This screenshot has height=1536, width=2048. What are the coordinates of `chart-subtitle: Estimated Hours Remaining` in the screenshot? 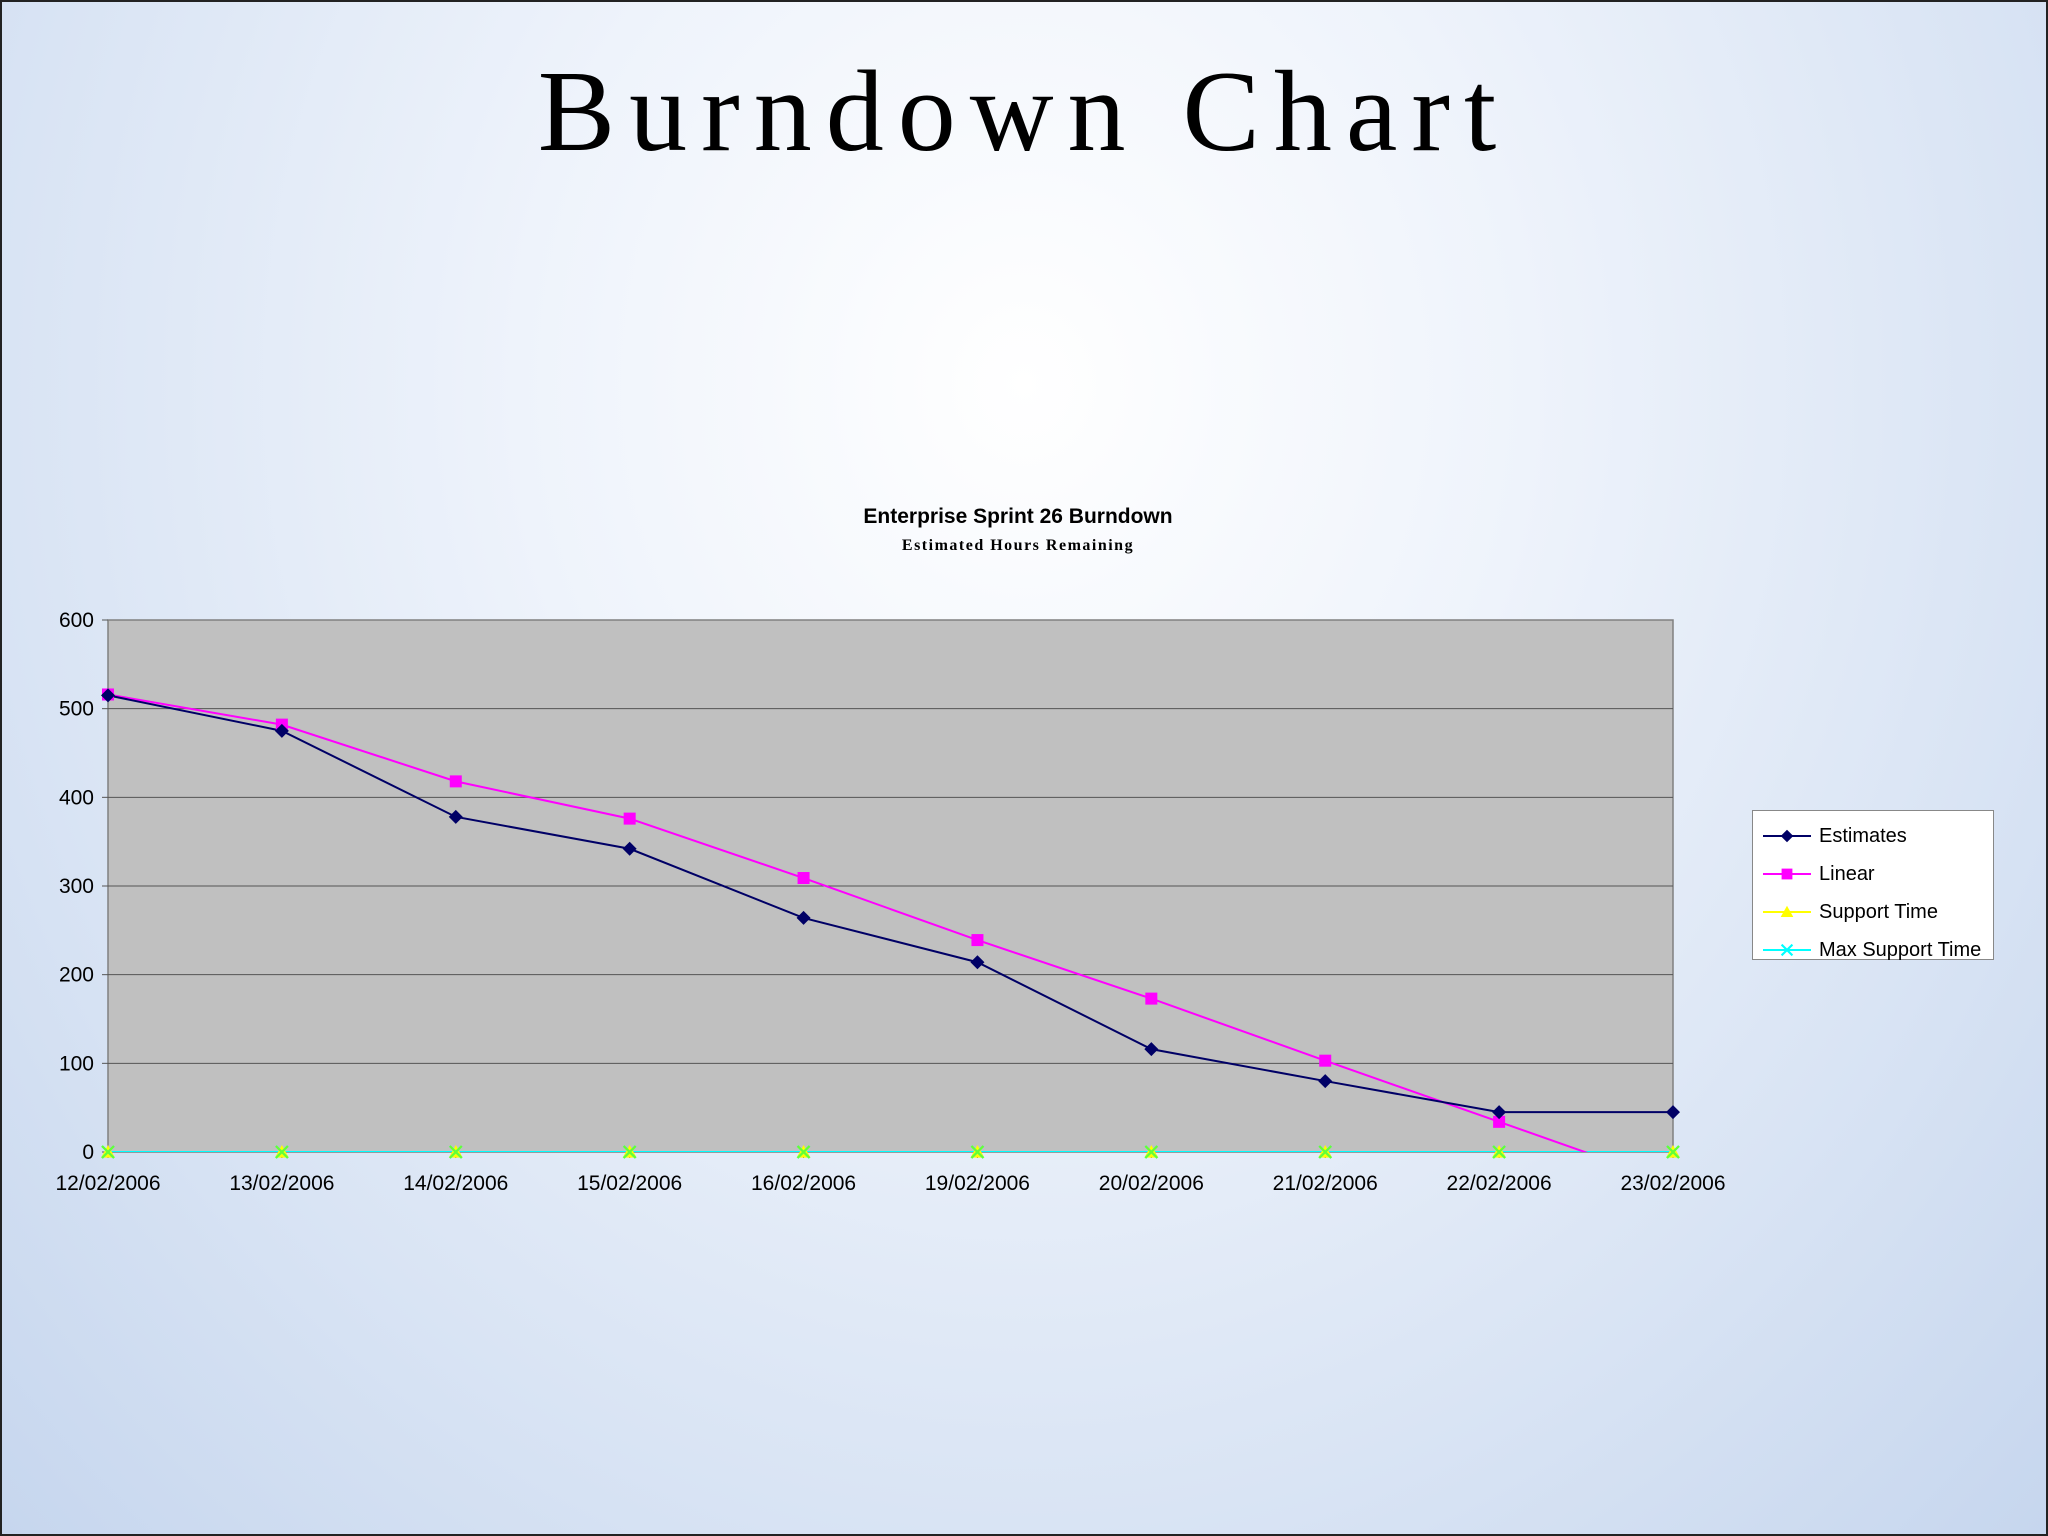 It's located at (1018, 545).